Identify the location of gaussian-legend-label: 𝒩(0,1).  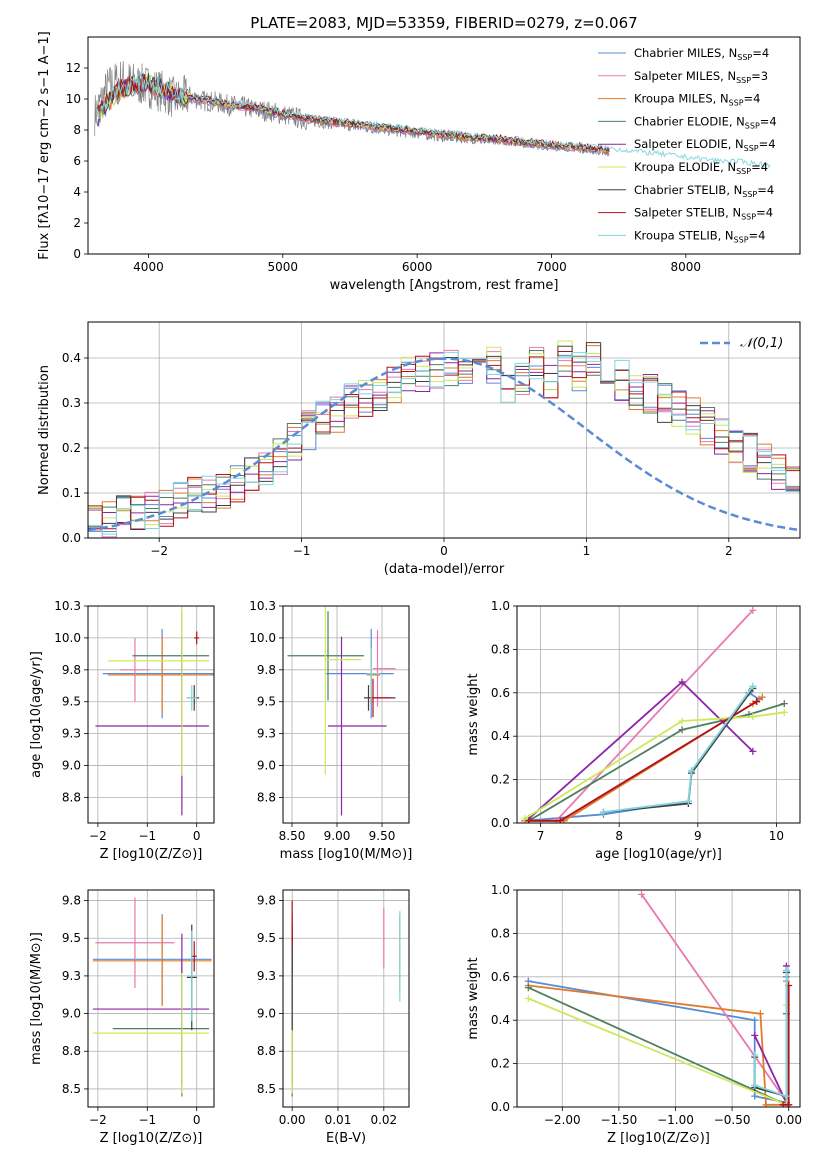
(761, 343).